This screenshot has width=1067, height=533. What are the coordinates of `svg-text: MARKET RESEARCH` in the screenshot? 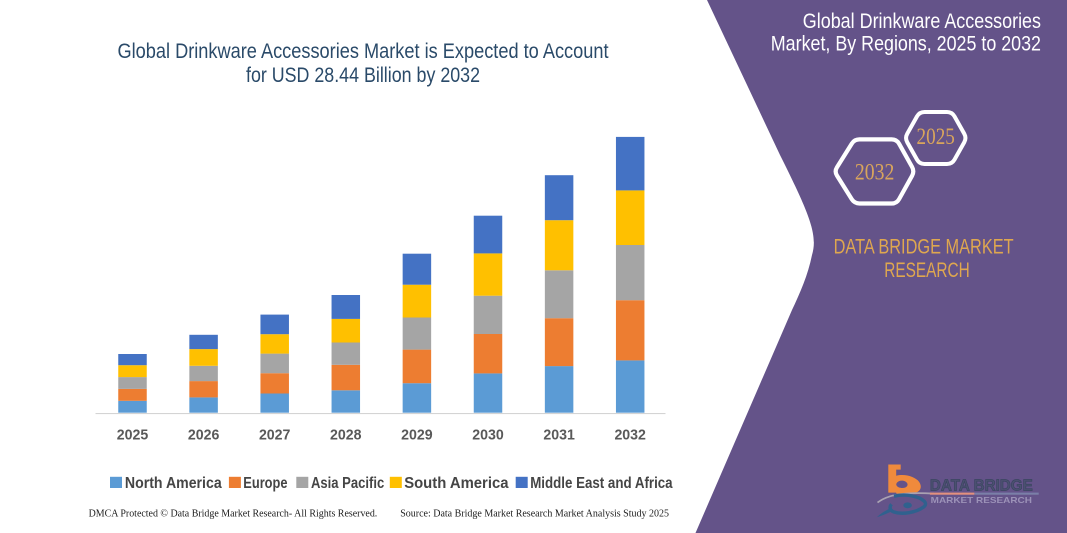 It's located at (981, 500).